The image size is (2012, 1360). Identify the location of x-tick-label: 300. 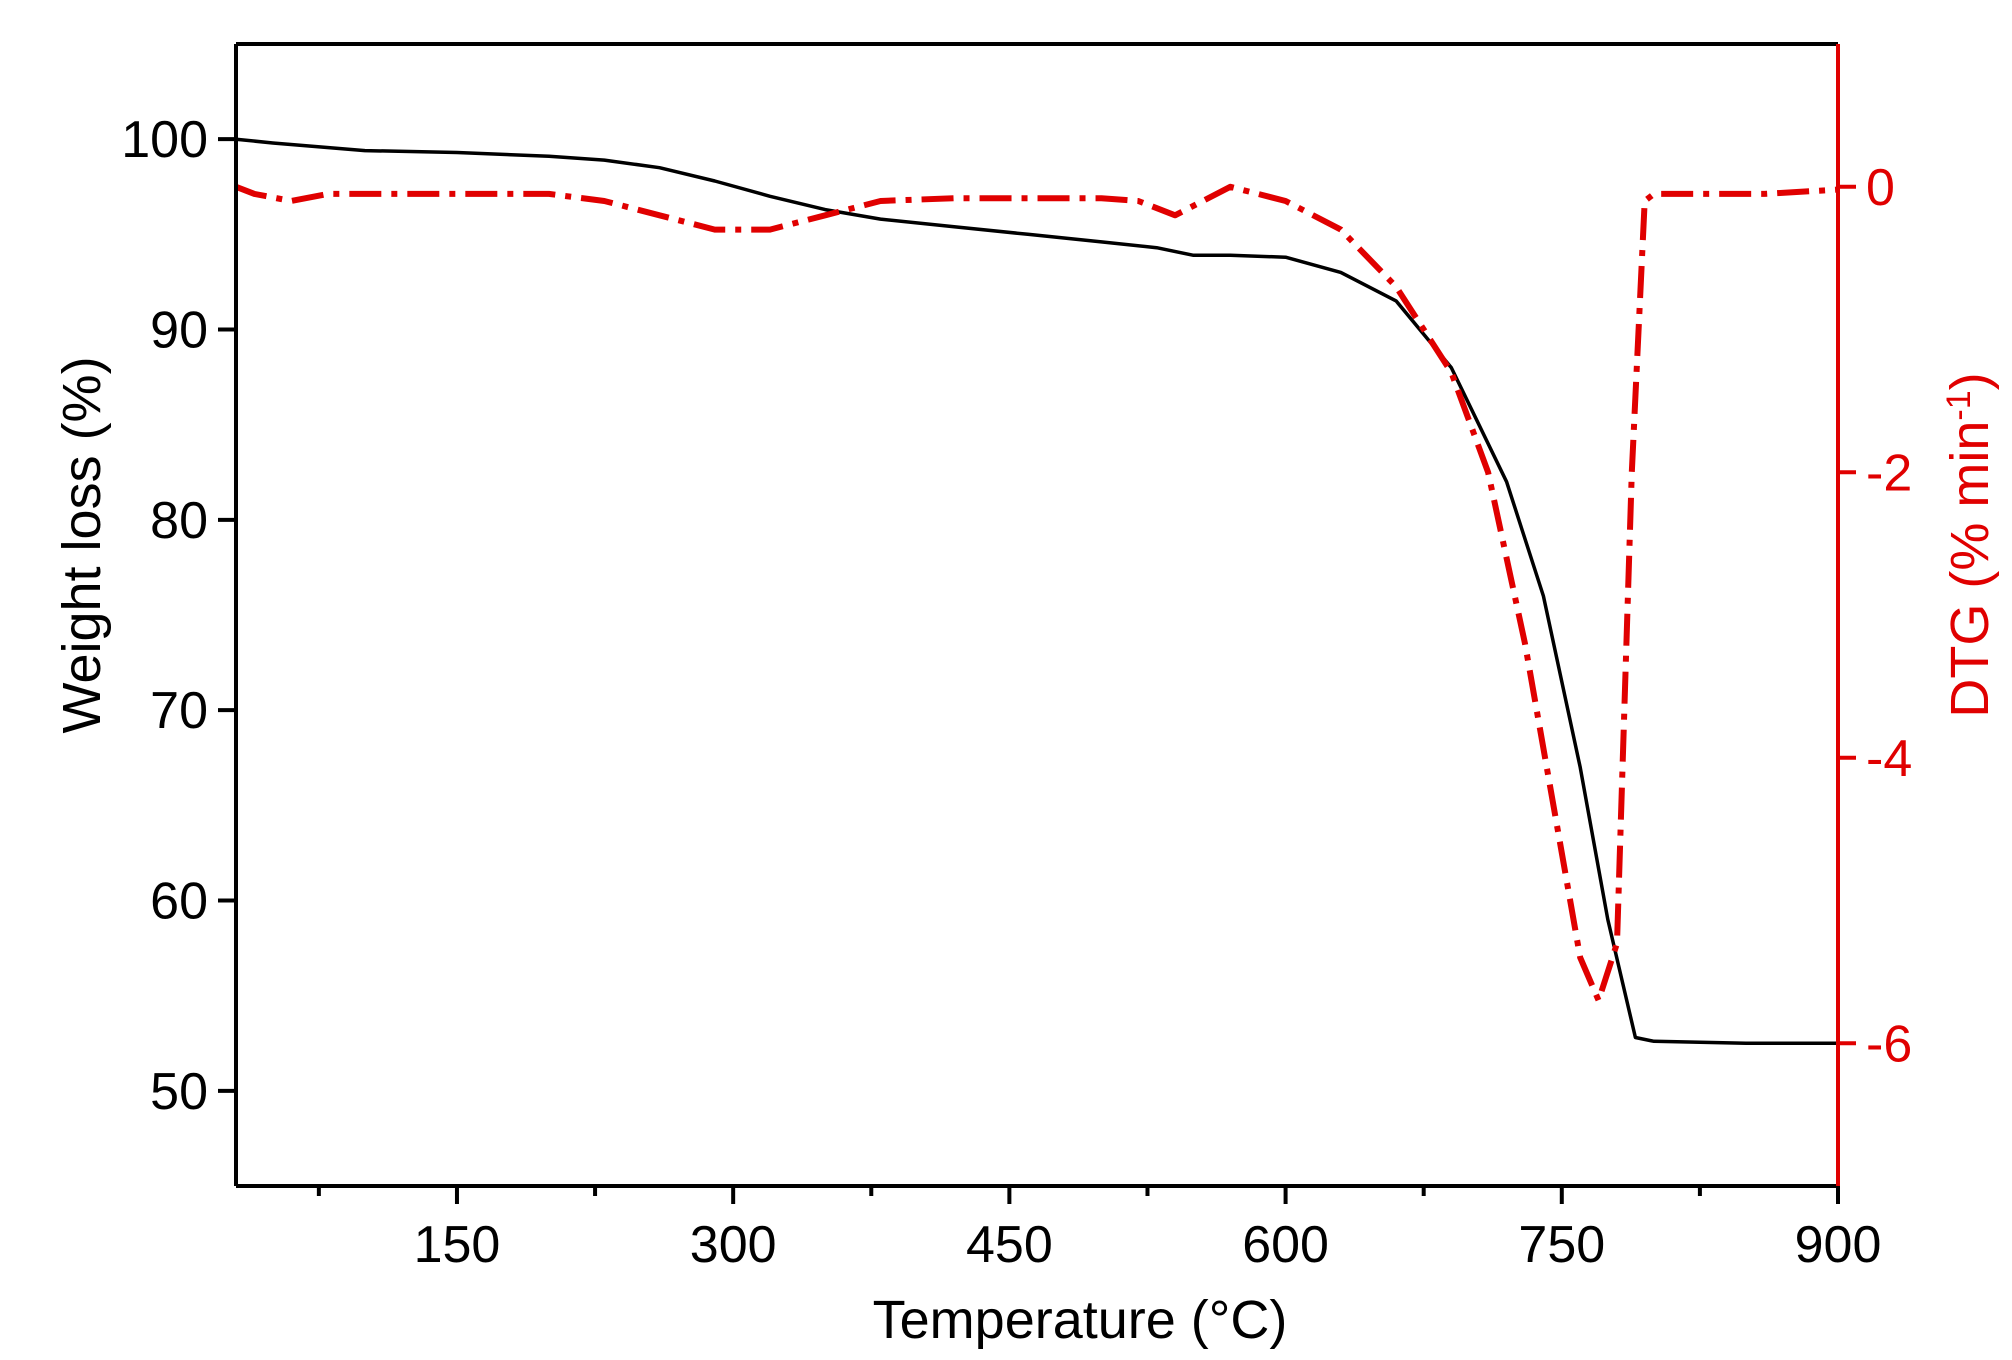
(733, 1245).